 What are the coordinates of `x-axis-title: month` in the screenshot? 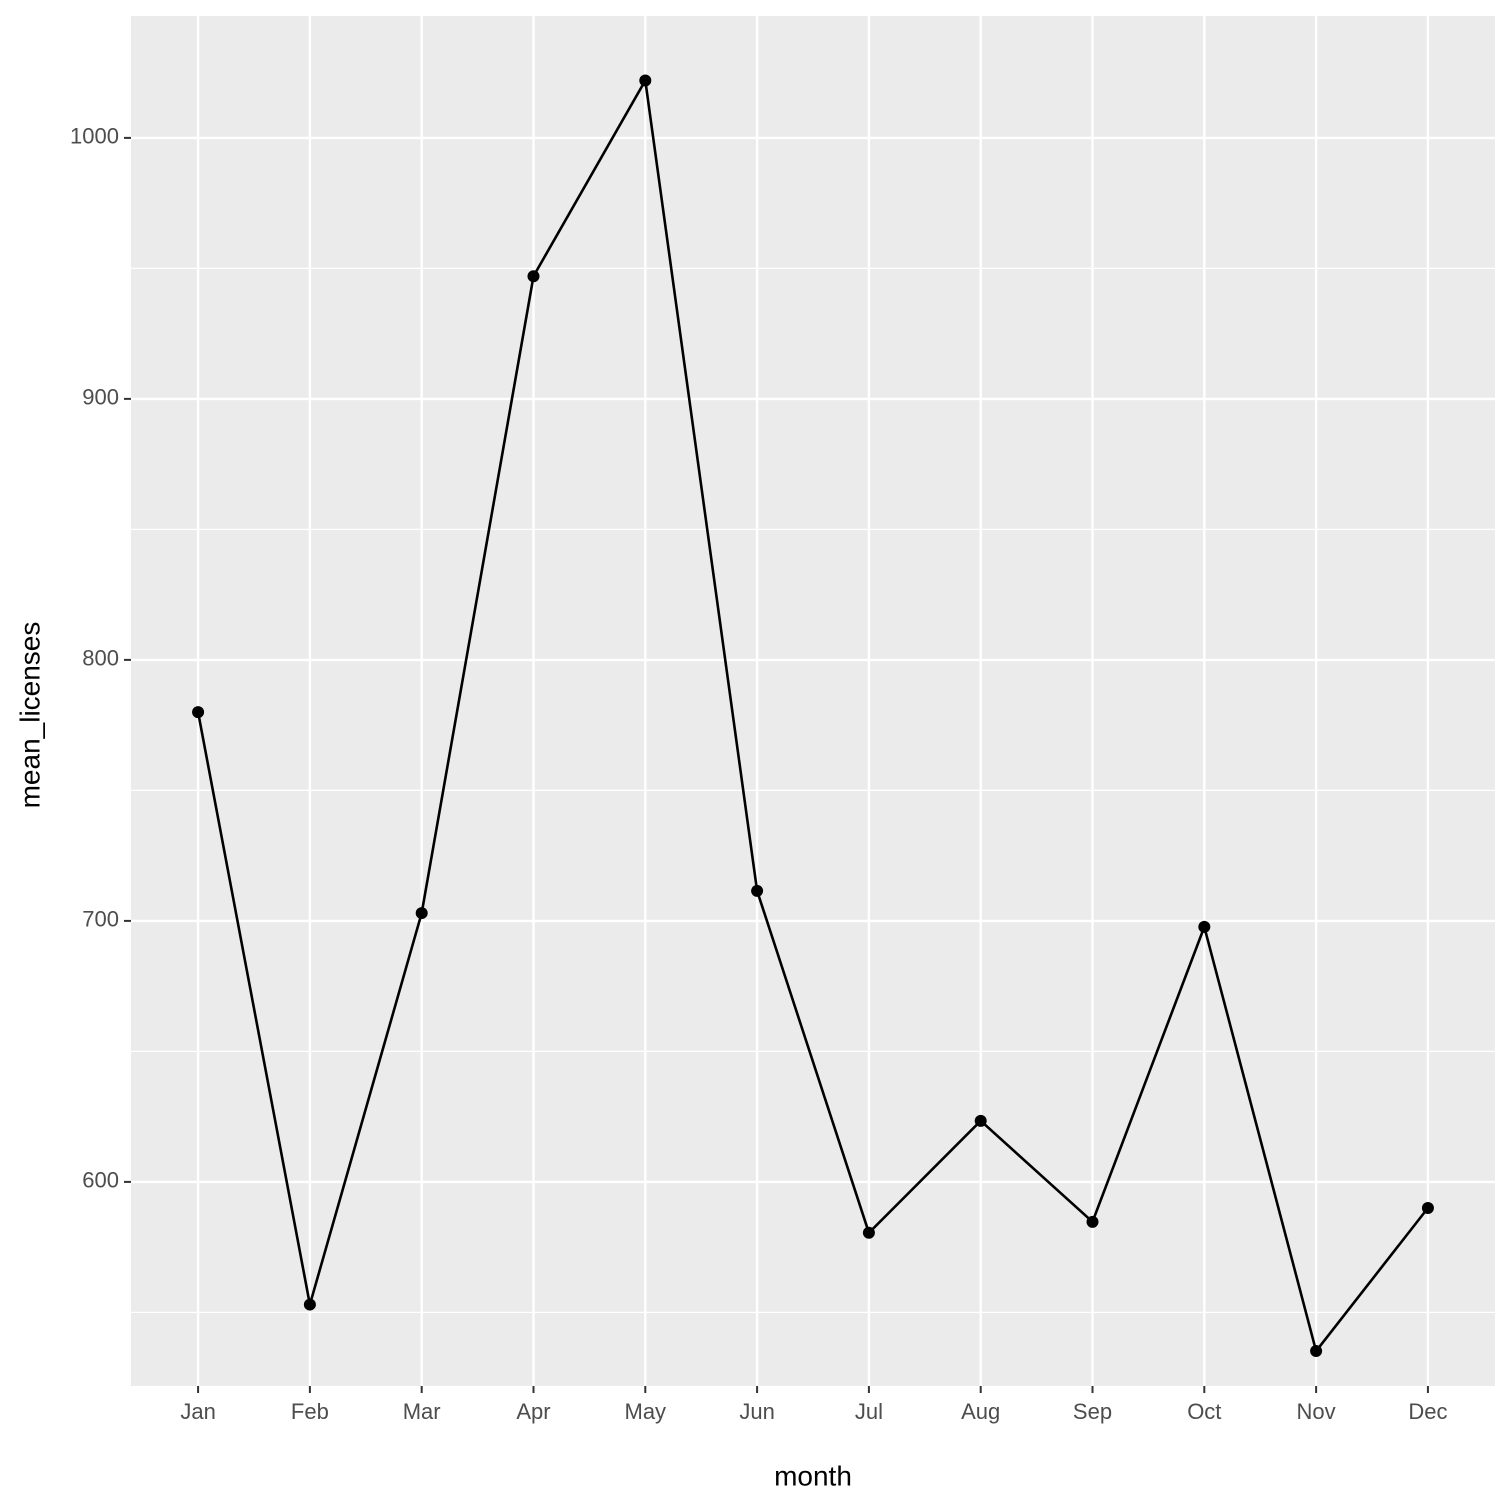 It's located at (813, 1475).